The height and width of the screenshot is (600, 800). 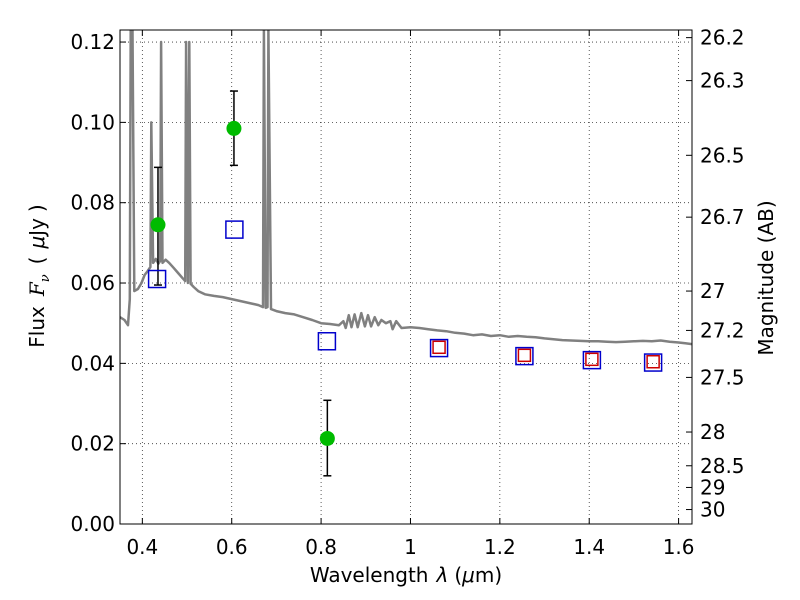 I want to click on x-tick-label: 1, so click(x=410, y=547).